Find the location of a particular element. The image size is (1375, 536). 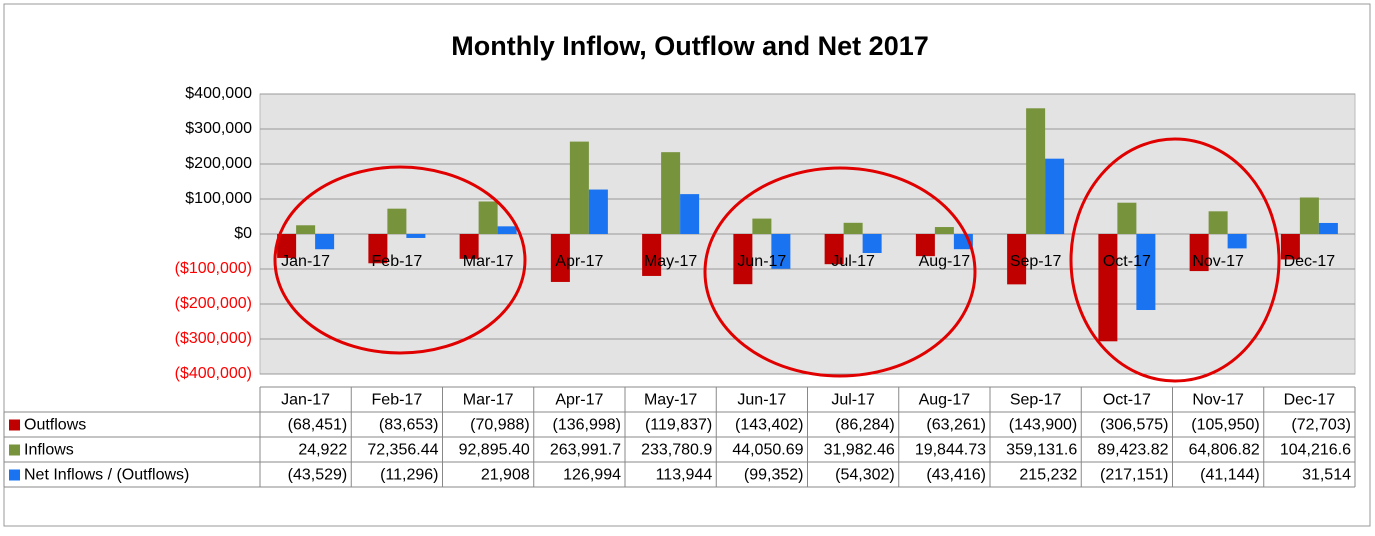

table-value: 104,216.6 is located at coordinates (1315, 450).